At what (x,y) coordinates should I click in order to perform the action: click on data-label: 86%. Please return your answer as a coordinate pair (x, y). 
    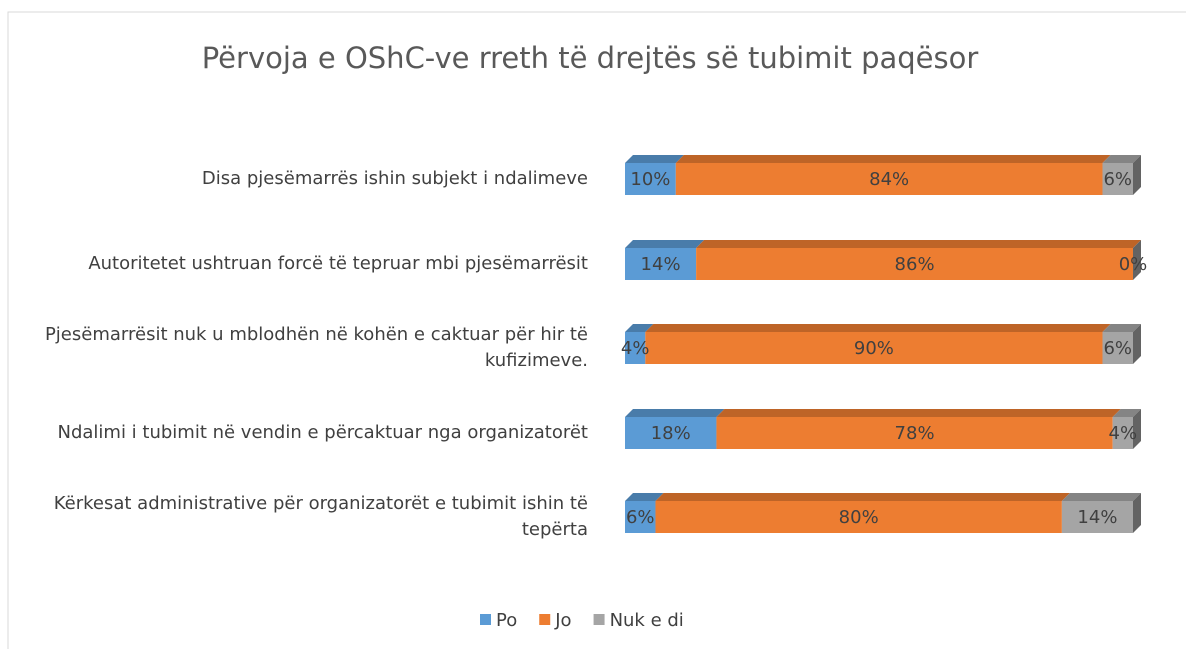
    Looking at the image, I should click on (915, 264).